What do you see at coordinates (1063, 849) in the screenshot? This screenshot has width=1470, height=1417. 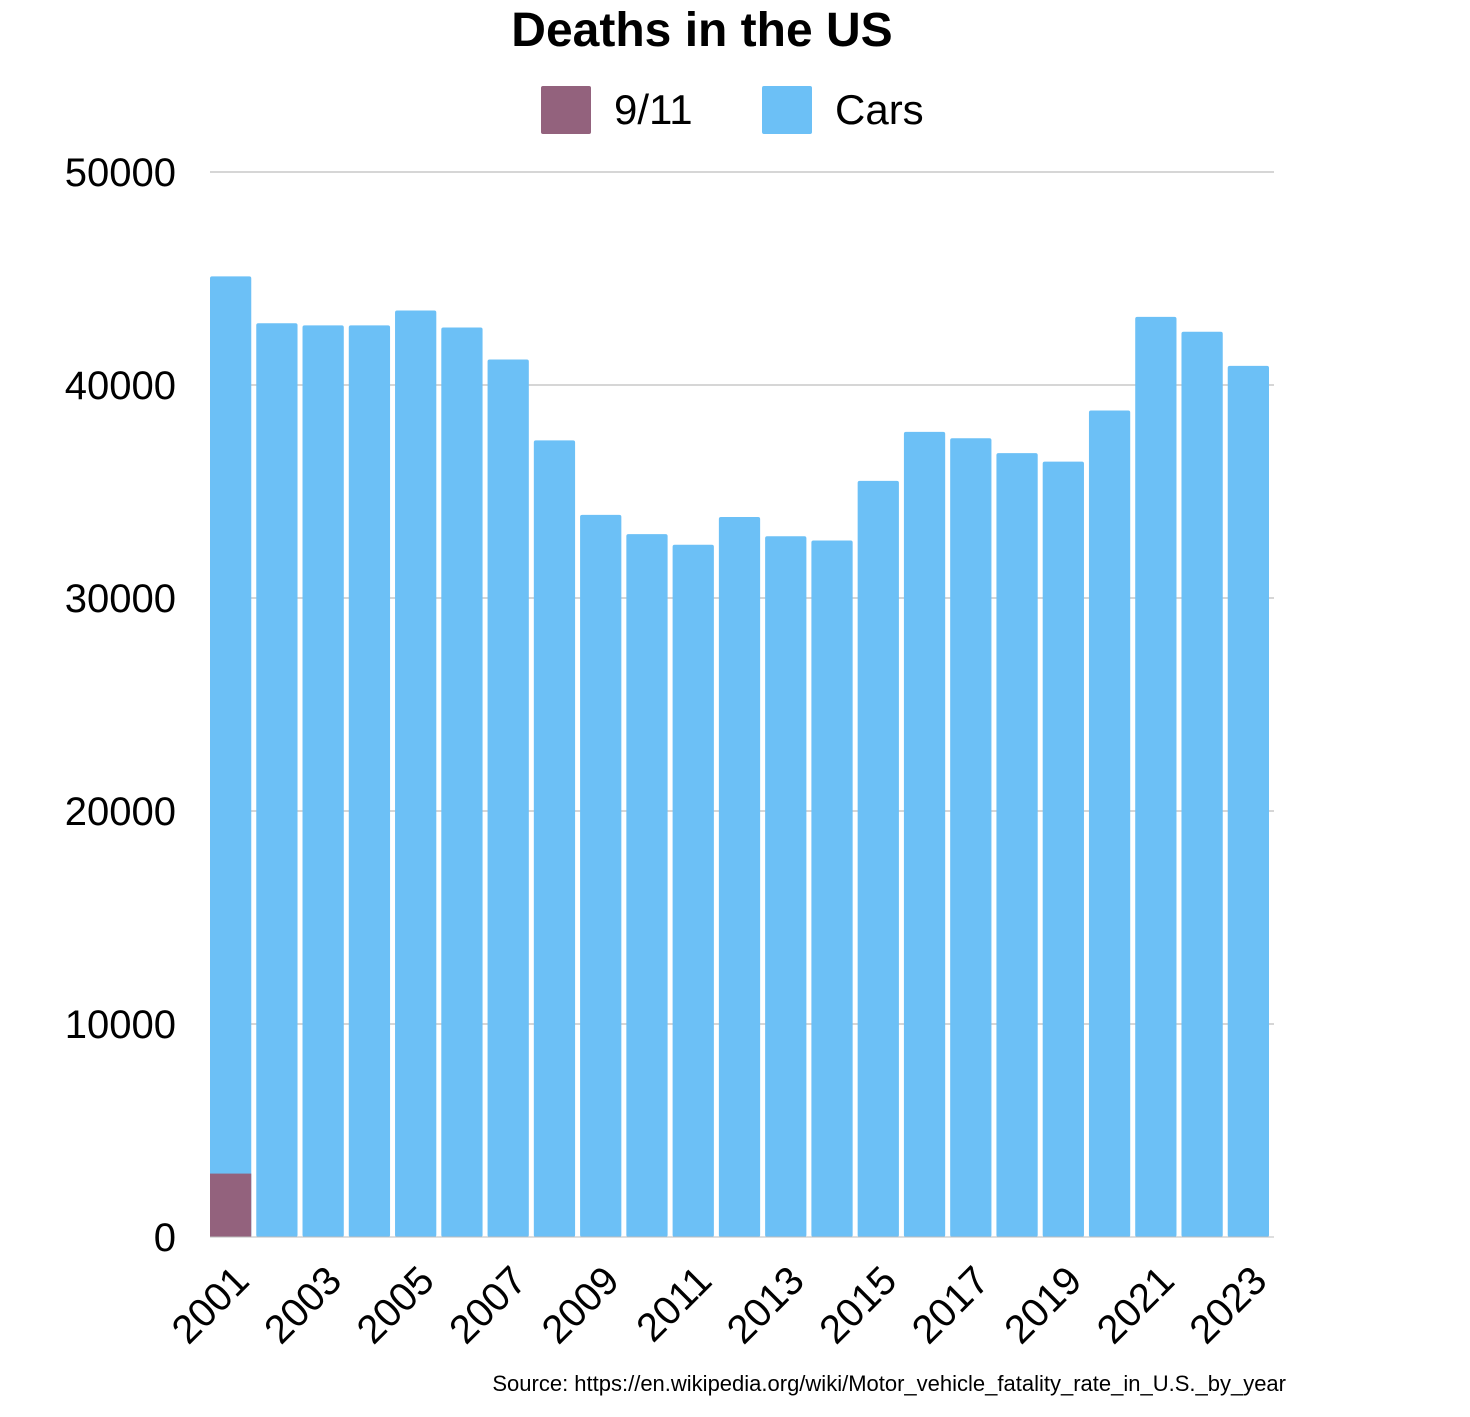 I see `bar-cars-2019` at bounding box center [1063, 849].